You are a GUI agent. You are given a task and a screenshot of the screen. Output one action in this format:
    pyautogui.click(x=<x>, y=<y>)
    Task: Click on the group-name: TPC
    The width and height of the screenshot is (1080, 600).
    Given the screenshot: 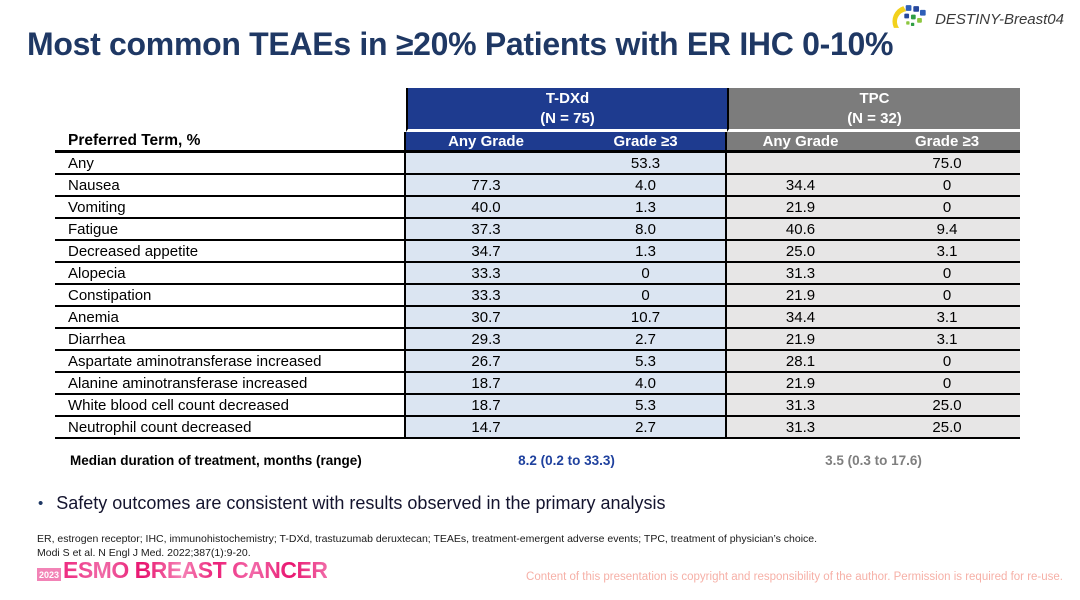 What is the action you would take?
    pyautogui.click(x=874, y=98)
    